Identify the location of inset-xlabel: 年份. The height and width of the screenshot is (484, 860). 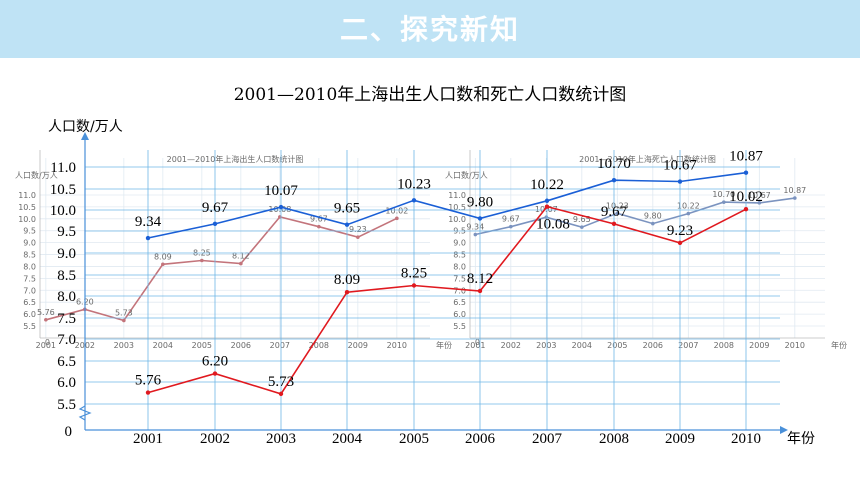
(444, 345).